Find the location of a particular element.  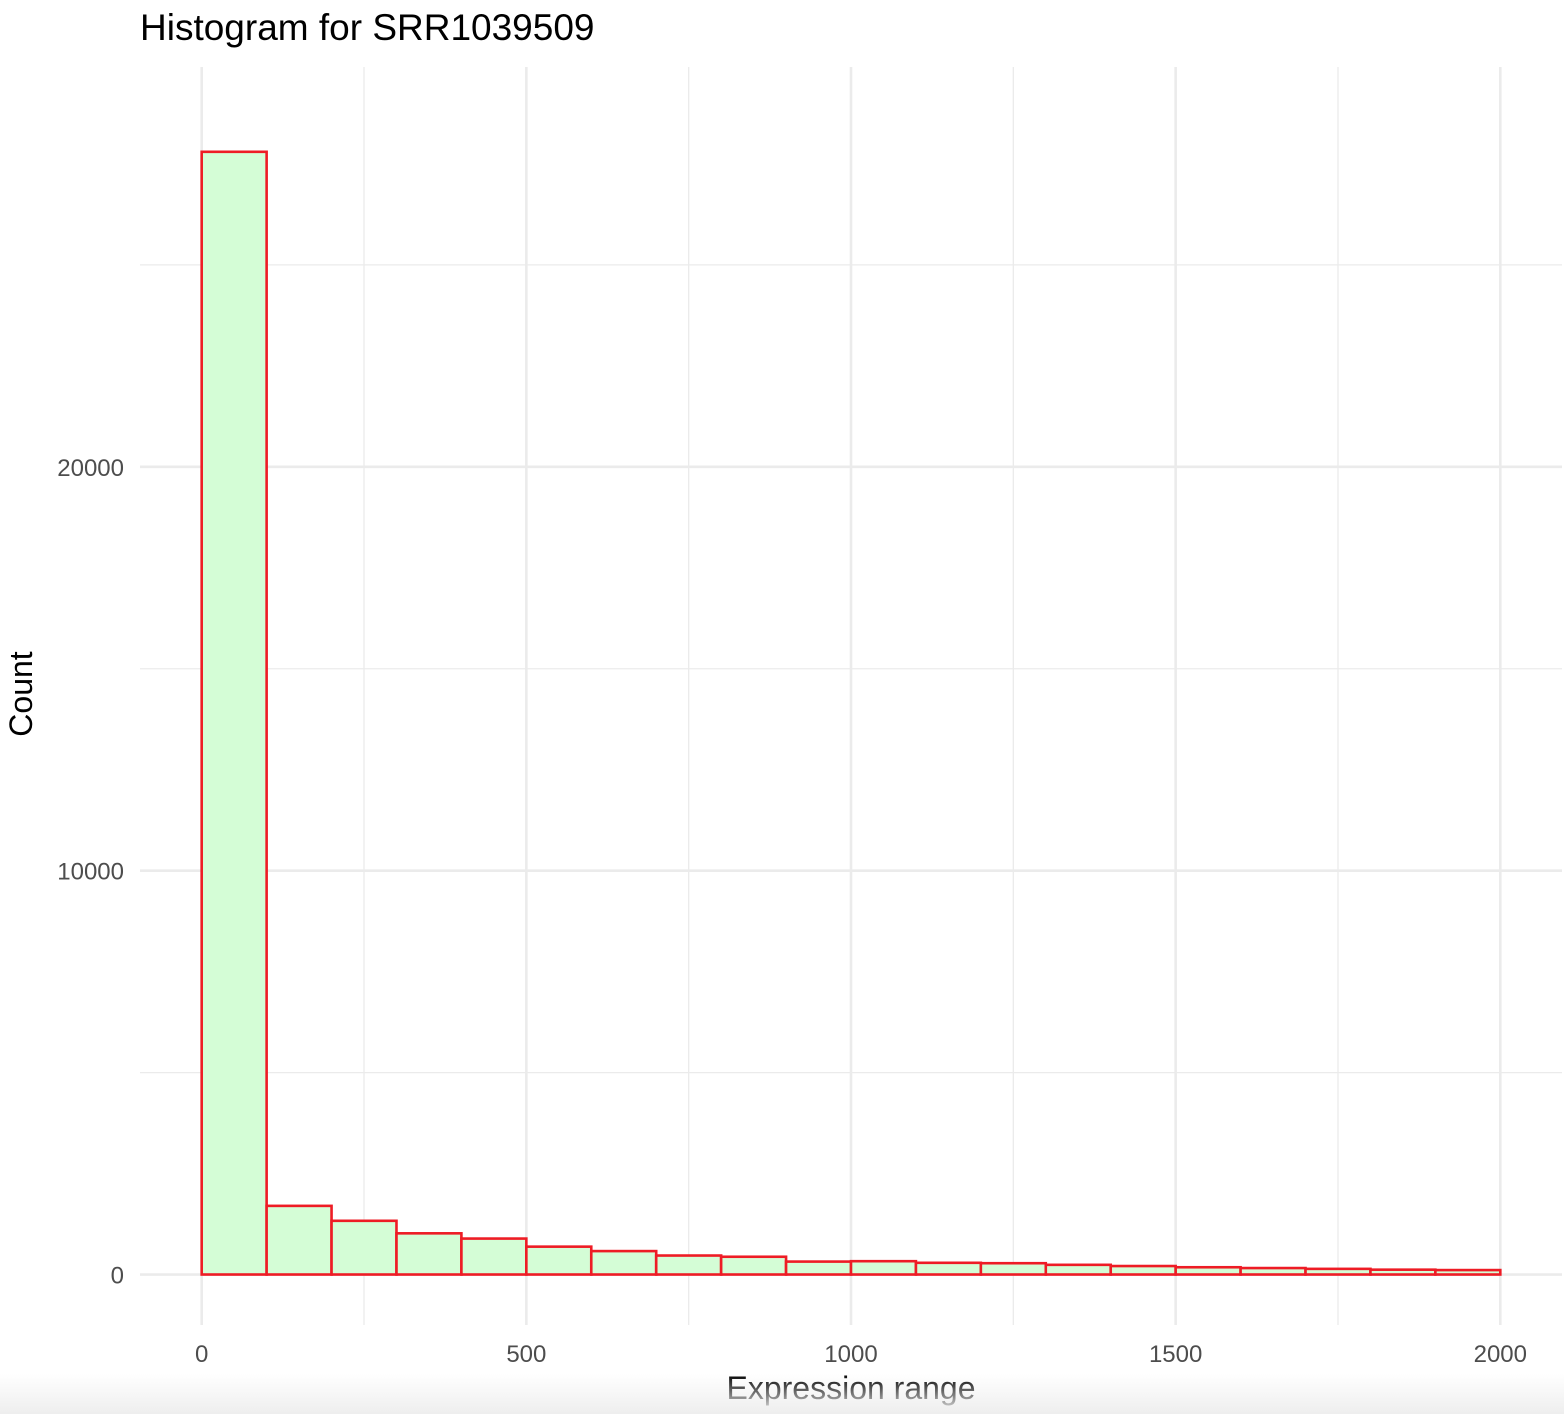

x-tick-label: 1500 is located at coordinates (1175, 1354).